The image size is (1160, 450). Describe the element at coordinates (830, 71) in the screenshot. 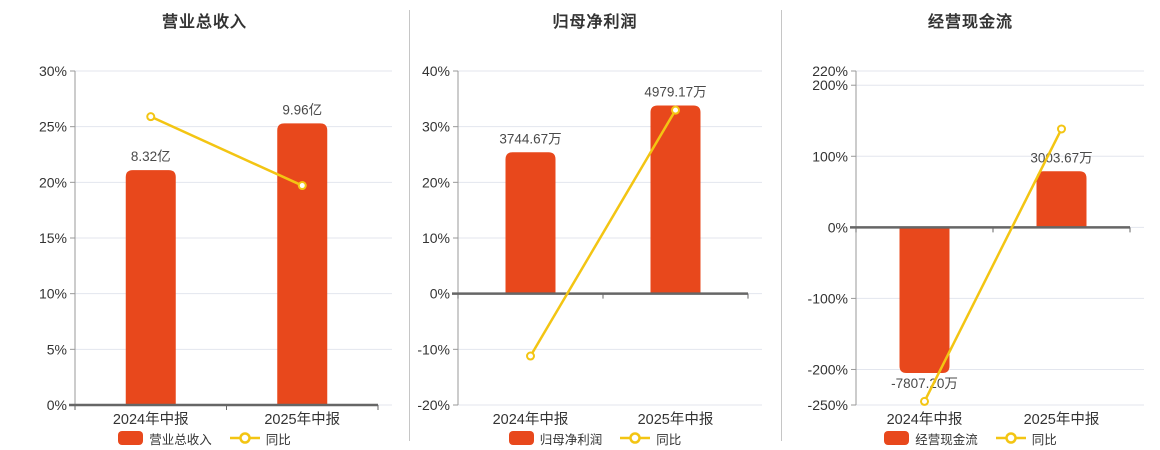

I see `y-tick-label: 220%` at that location.